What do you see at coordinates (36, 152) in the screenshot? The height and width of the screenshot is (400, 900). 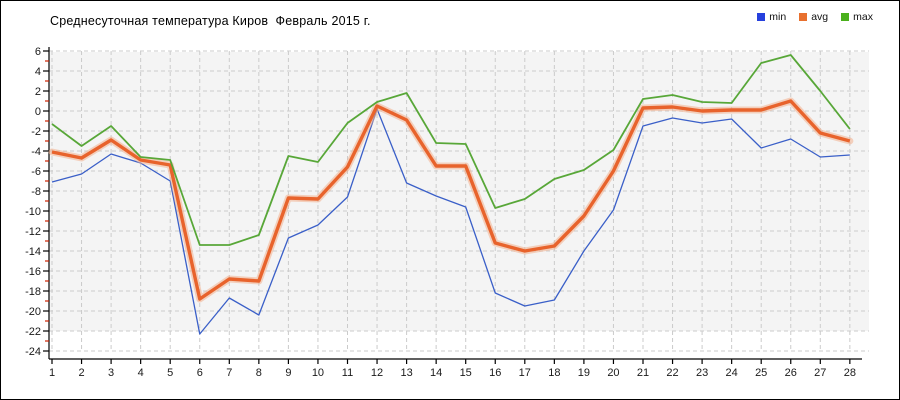 I see `svg-text: -4` at bounding box center [36, 152].